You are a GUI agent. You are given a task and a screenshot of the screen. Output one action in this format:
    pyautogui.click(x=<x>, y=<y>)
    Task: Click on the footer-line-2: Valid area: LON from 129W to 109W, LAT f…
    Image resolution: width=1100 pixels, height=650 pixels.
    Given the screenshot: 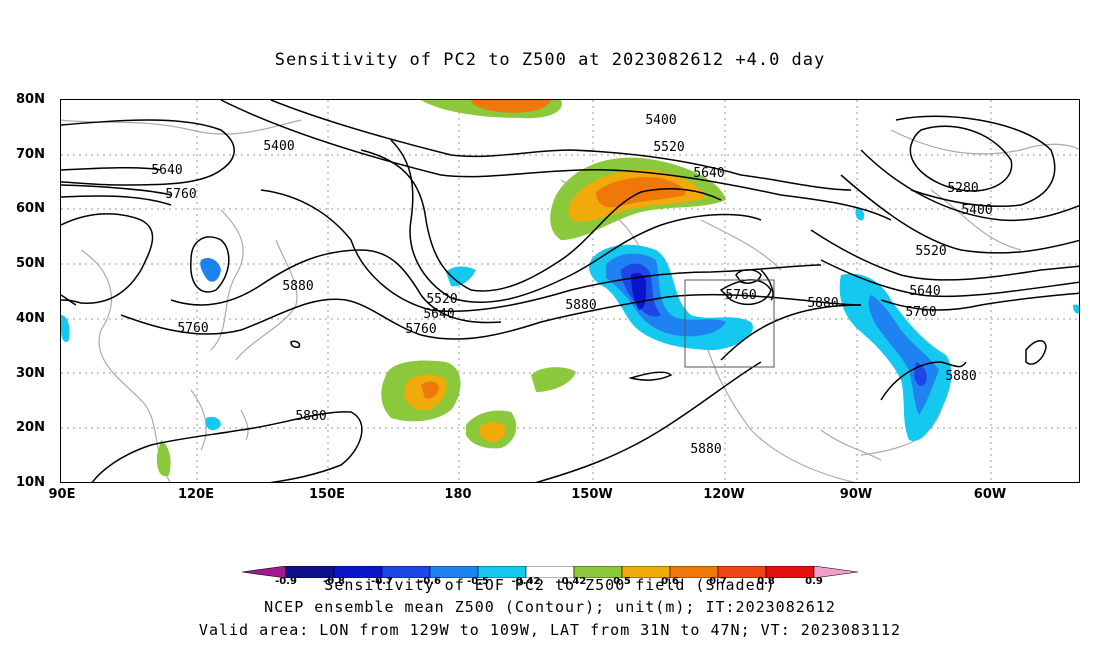 What is the action you would take?
    pyautogui.click(x=550, y=630)
    